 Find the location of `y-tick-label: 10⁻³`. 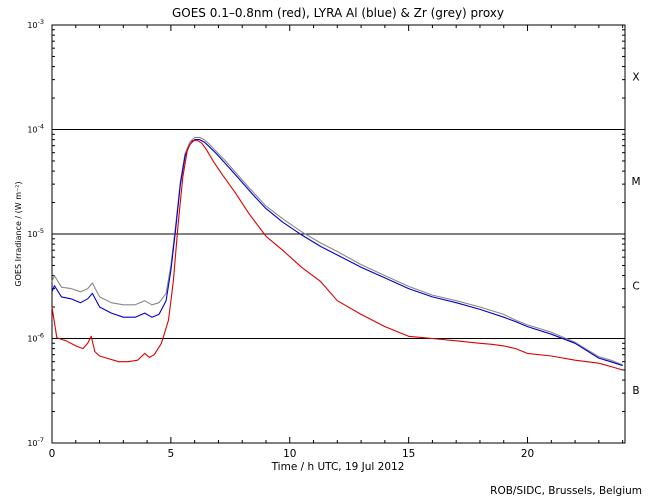

y-tick-label: 10⁻³ is located at coordinates (35, 24).